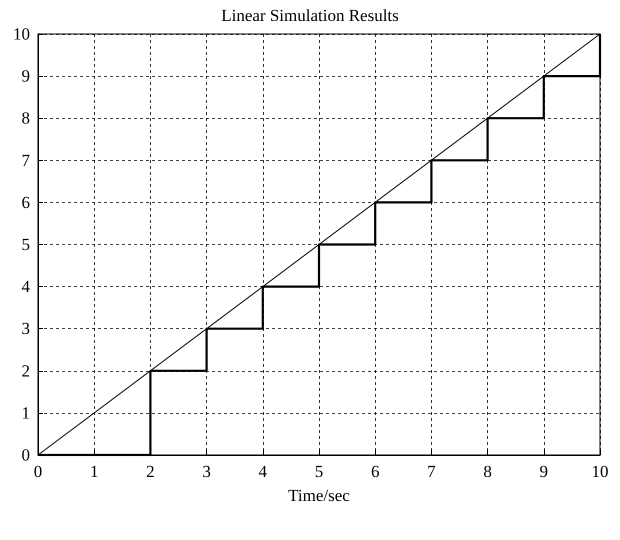 This screenshot has height=540, width=620. Describe the element at coordinates (26, 160) in the screenshot. I see `y-tick-label: 7` at that location.